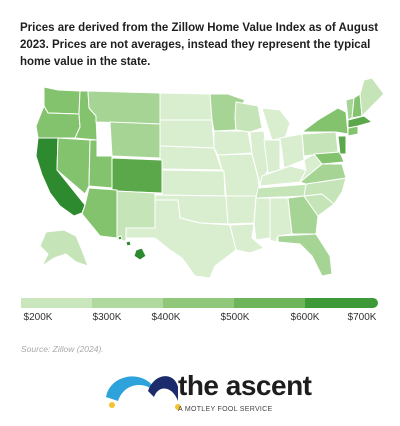  Describe the element at coordinates (360, 122) in the screenshot. I see `state-massachusetts` at that location.